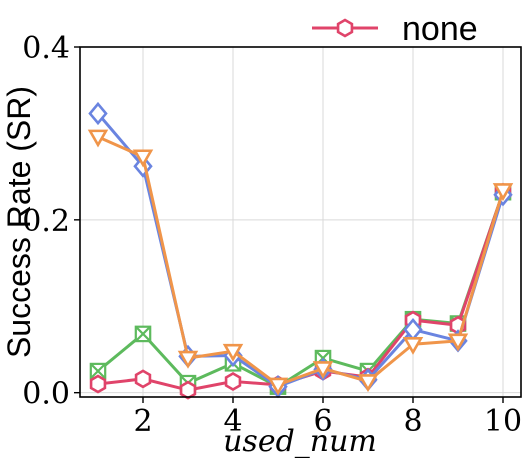 The width and height of the screenshot is (531, 465). I want to click on y-tick-label: 0.4, so click(46, 48).